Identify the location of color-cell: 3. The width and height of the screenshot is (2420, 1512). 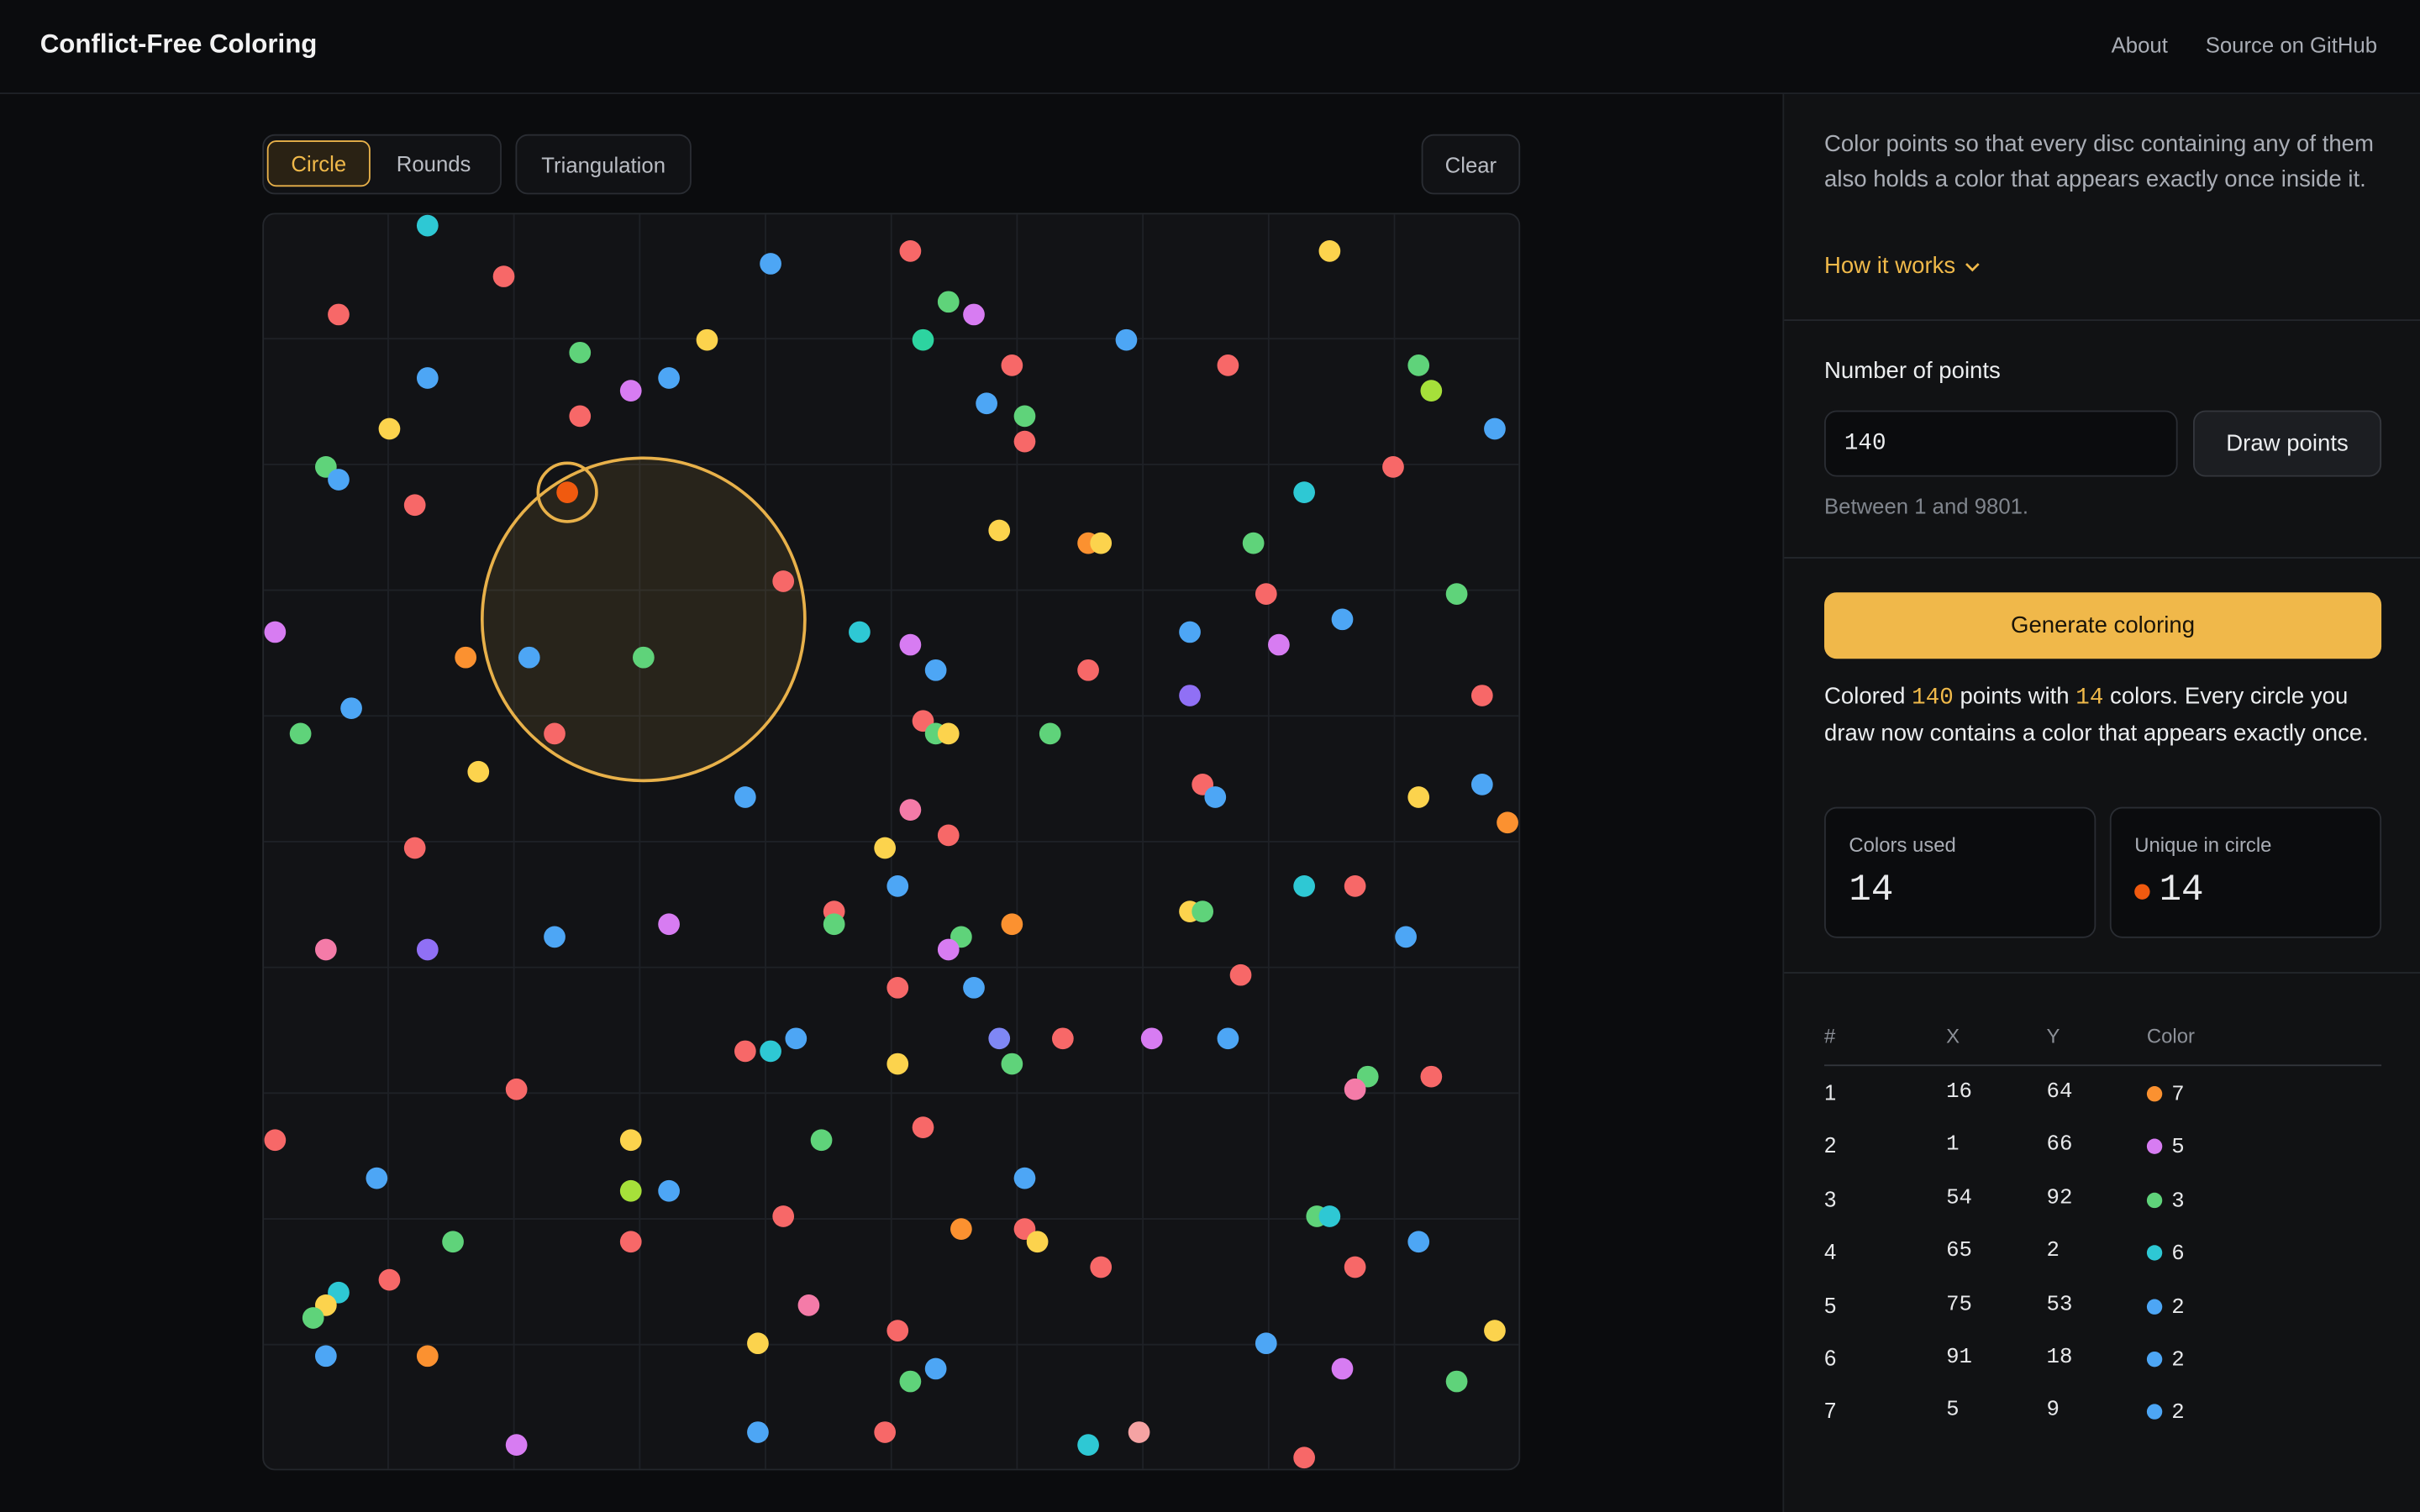
(2165, 1200).